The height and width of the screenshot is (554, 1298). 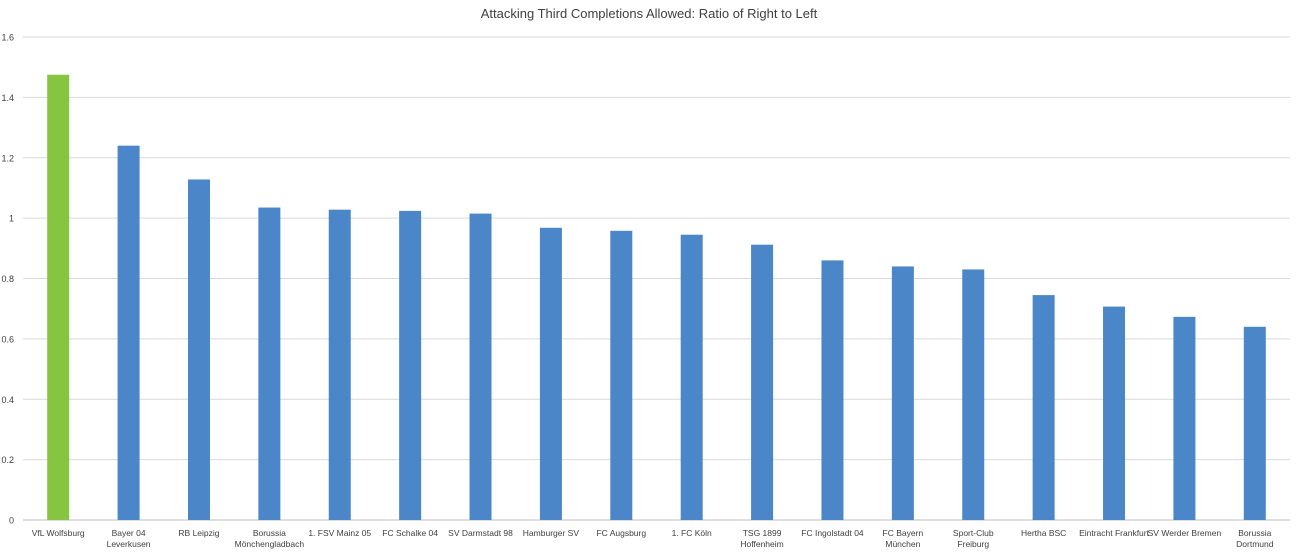 I want to click on x-tick-label-line: München, so click(x=902, y=544).